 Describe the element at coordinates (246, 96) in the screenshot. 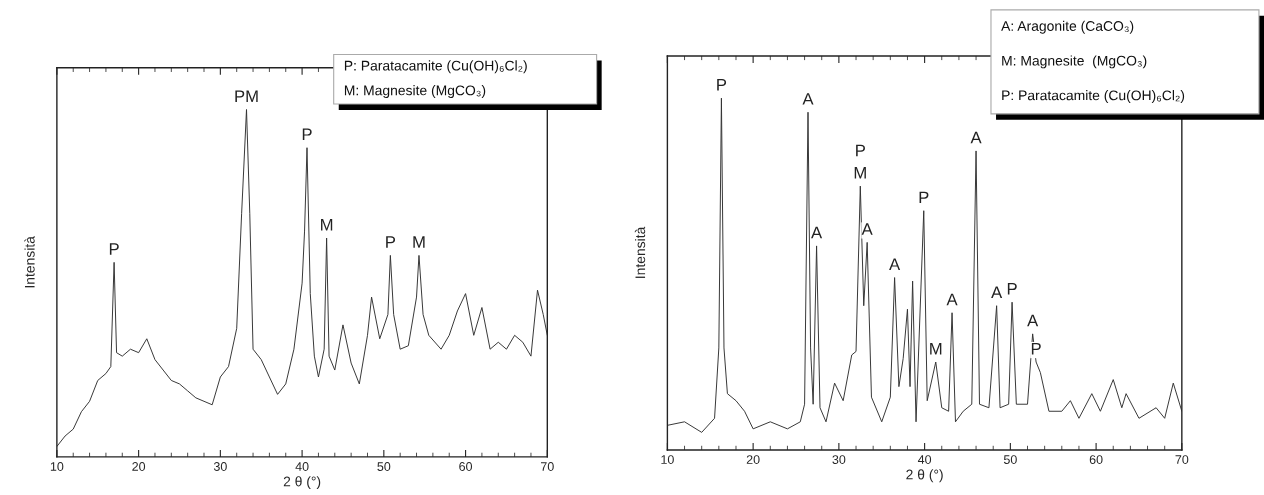

I see `annotation: PM` at that location.